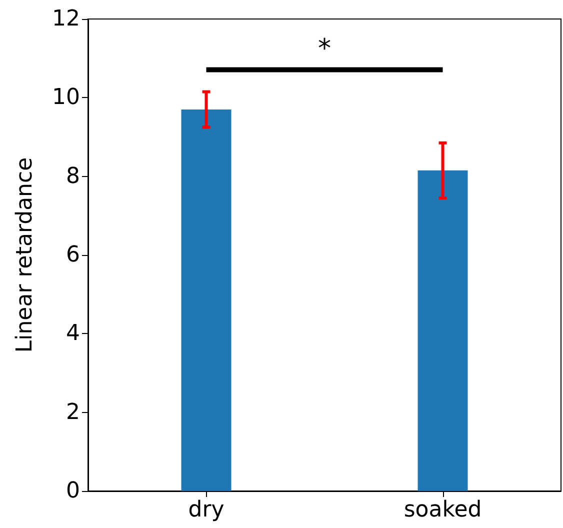 The image size is (563, 528). Describe the element at coordinates (66, 19) in the screenshot. I see `y-tick-label: 12` at that location.